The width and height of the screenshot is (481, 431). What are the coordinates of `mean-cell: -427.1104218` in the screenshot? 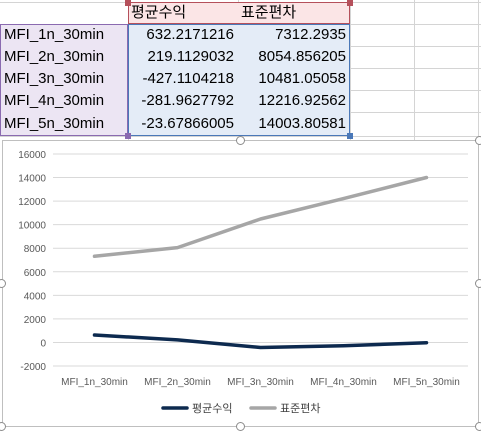 It's located at (183, 79).